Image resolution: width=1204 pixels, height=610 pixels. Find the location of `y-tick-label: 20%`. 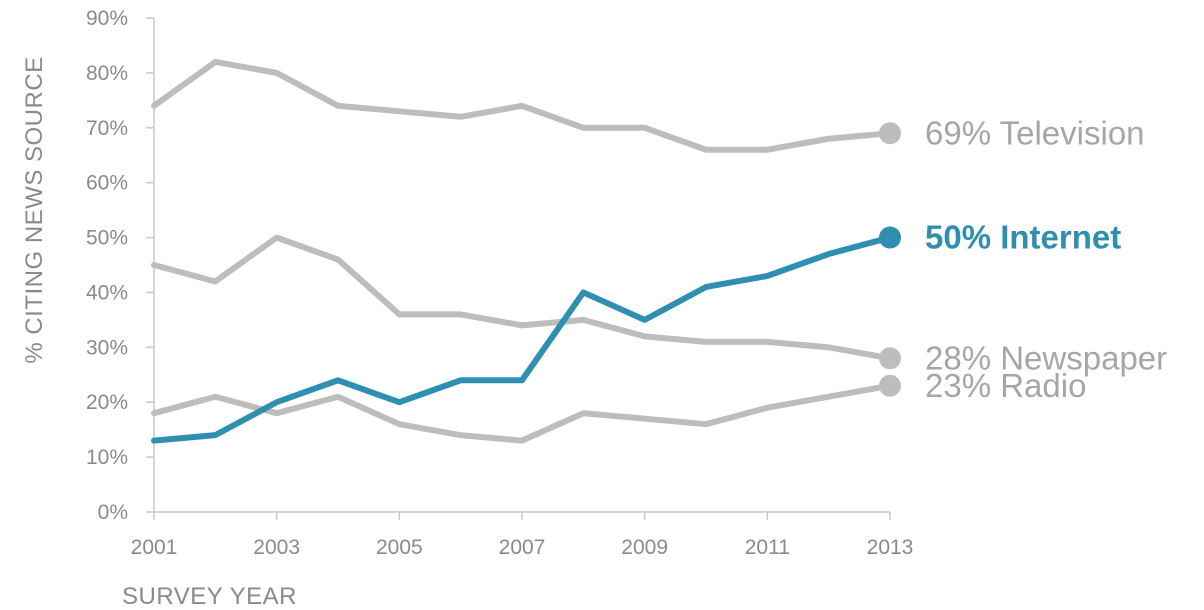

y-tick-label: 20% is located at coordinates (107, 402).